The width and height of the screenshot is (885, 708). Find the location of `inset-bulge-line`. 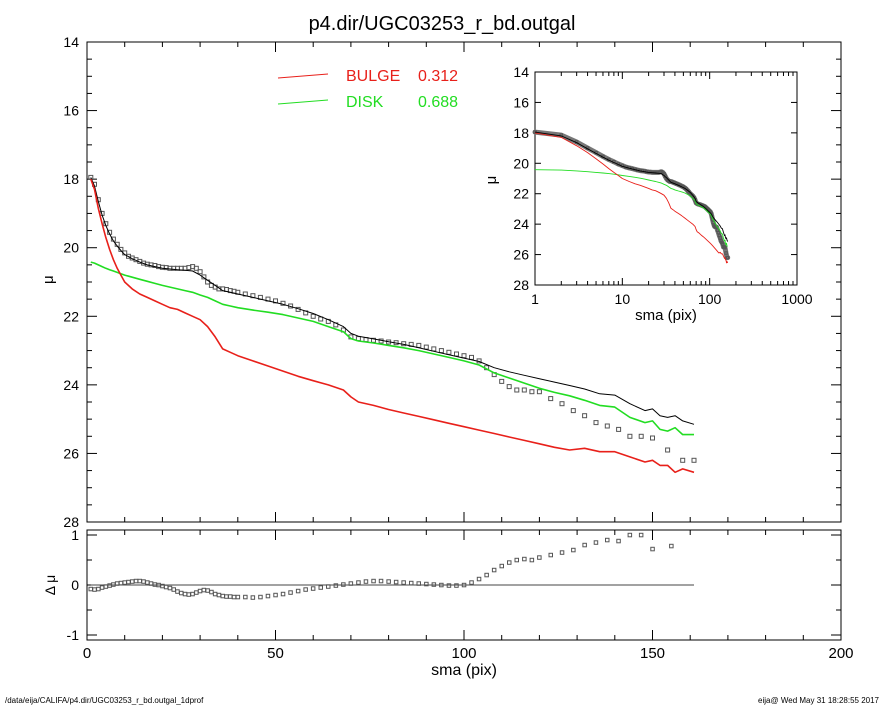

inset-bulge-line is located at coordinates (631, 198).